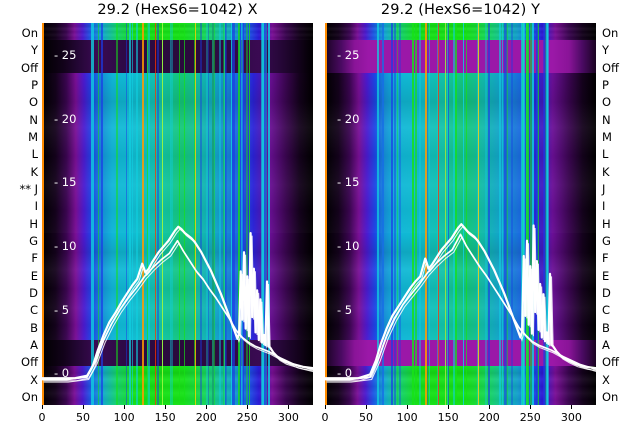  What do you see at coordinates (606, 223) in the screenshot?
I see `row-label-right-h: H` at bounding box center [606, 223].